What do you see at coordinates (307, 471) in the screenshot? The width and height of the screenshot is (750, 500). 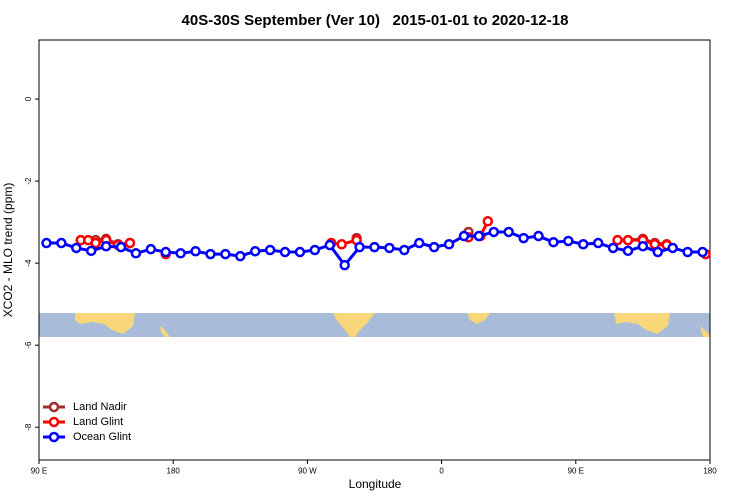 I see `x-tick-label: 90 W` at bounding box center [307, 471].